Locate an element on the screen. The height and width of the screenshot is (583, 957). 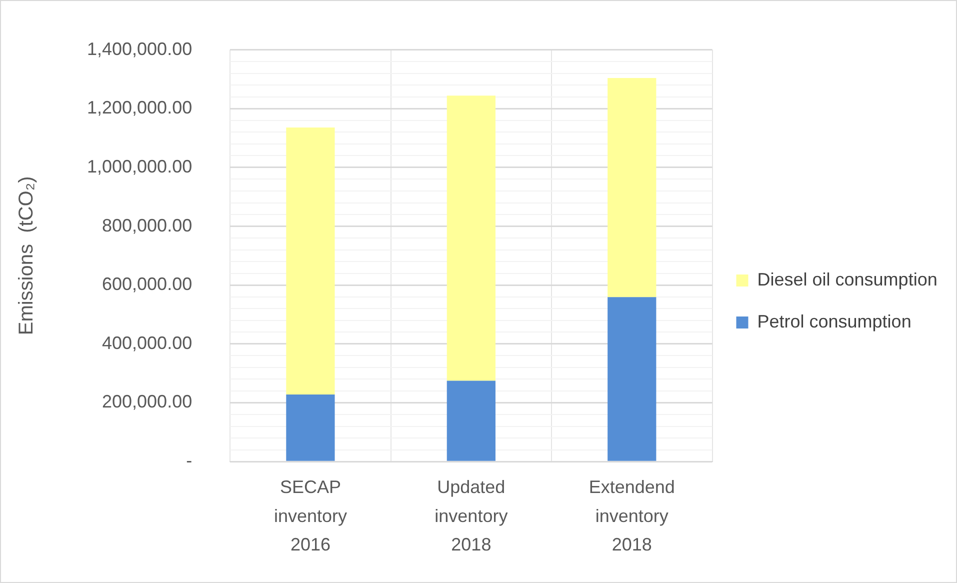
legend-label: Diesel oil consumption is located at coordinates (847, 279).